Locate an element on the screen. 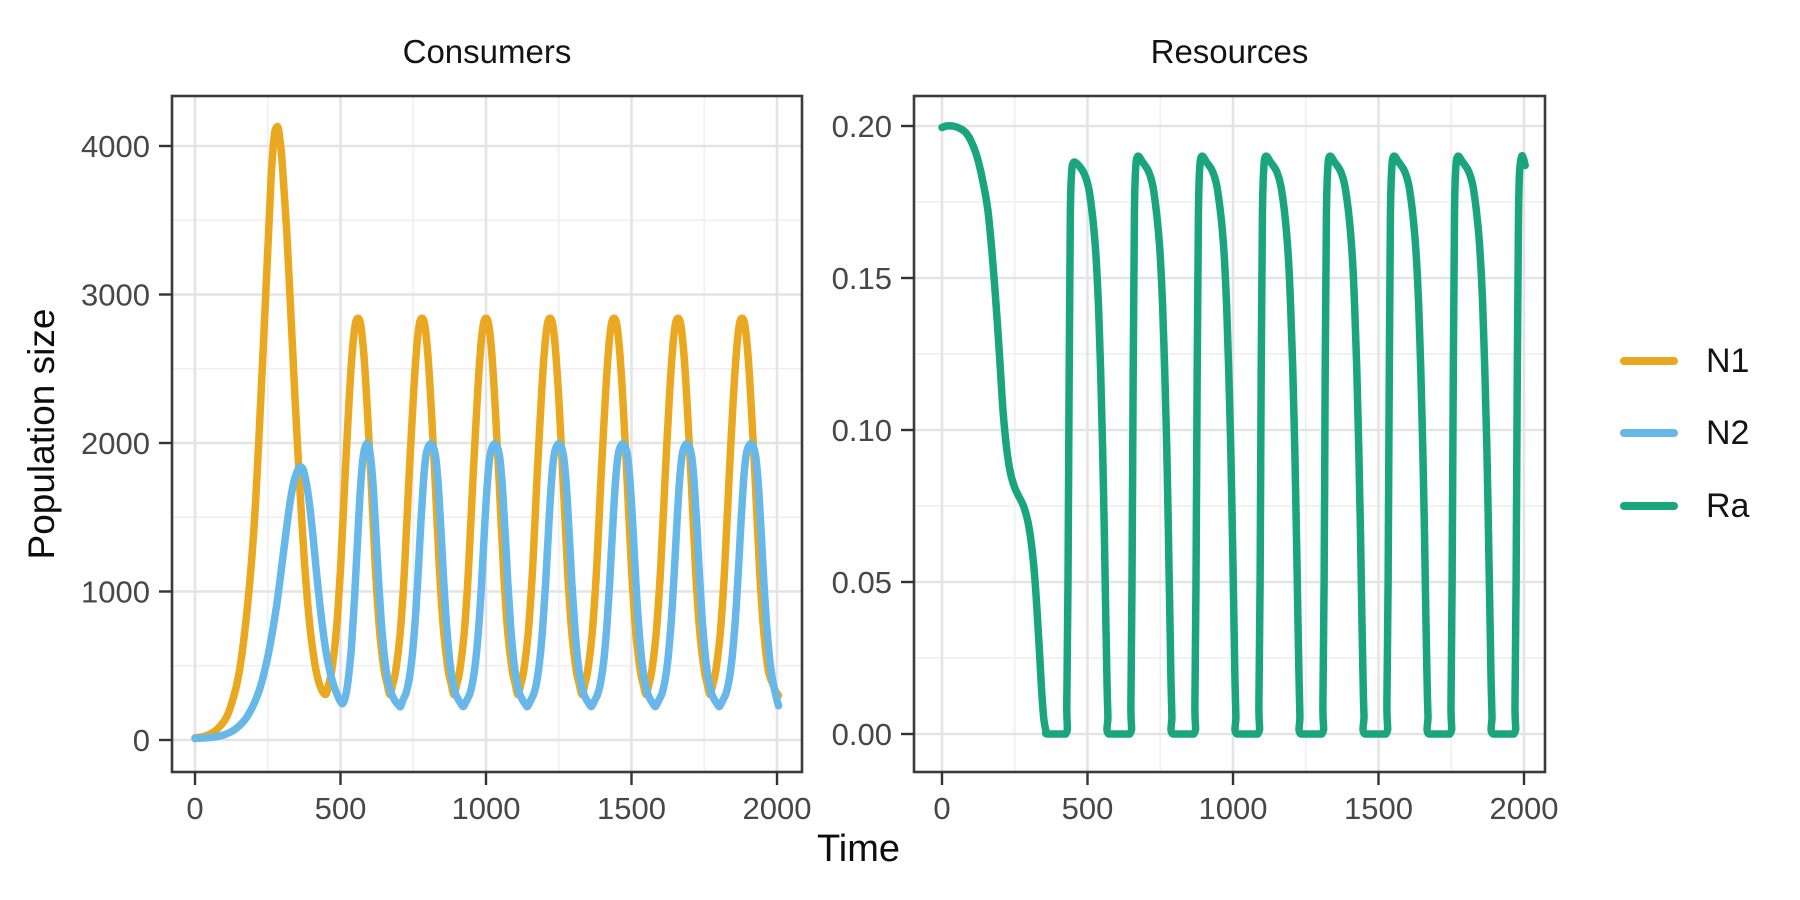  x-axis-title: Time is located at coordinates (858, 849).